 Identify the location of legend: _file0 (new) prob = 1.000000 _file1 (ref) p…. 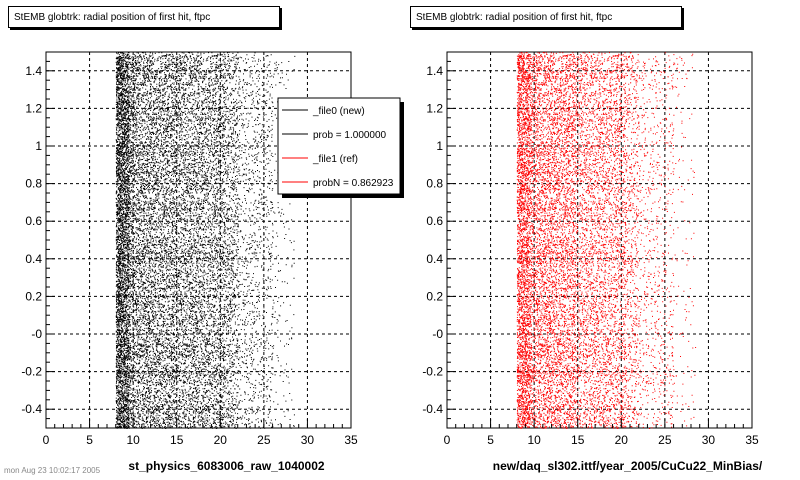
(340, 147).